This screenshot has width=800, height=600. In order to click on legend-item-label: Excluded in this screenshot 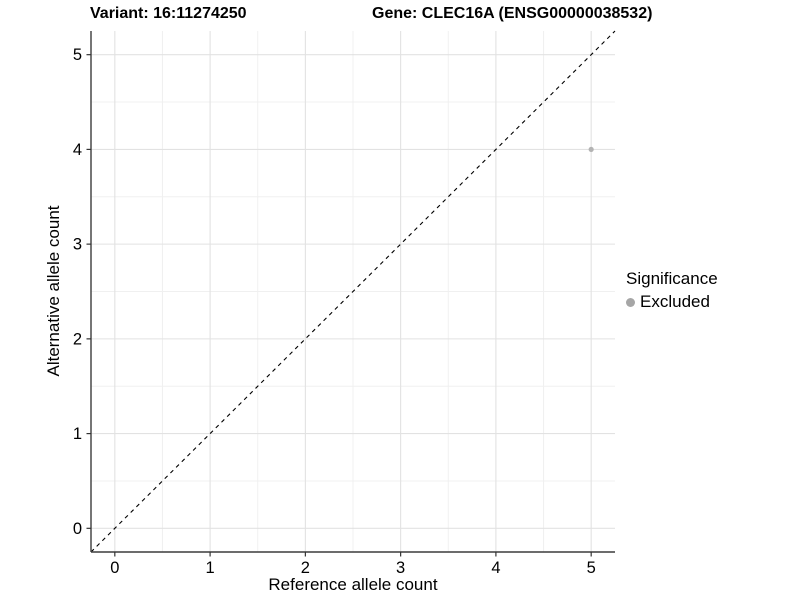, I will do `click(675, 301)`.